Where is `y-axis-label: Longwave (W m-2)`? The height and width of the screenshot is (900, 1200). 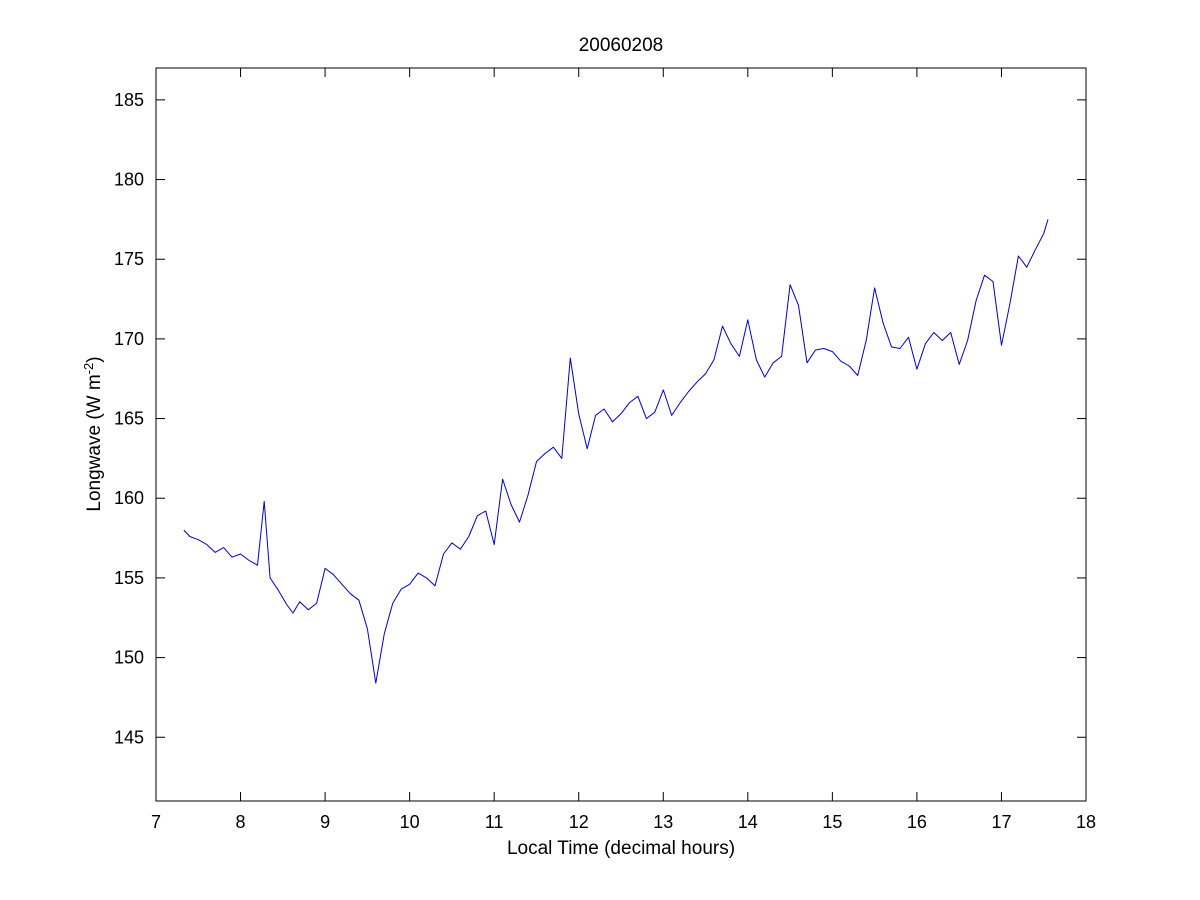
y-axis-label: Longwave (W m-2) is located at coordinates (93, 433).